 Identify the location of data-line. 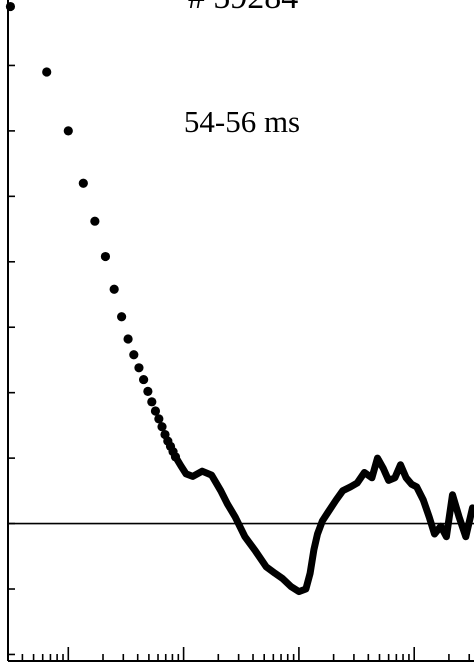
(323, 524).